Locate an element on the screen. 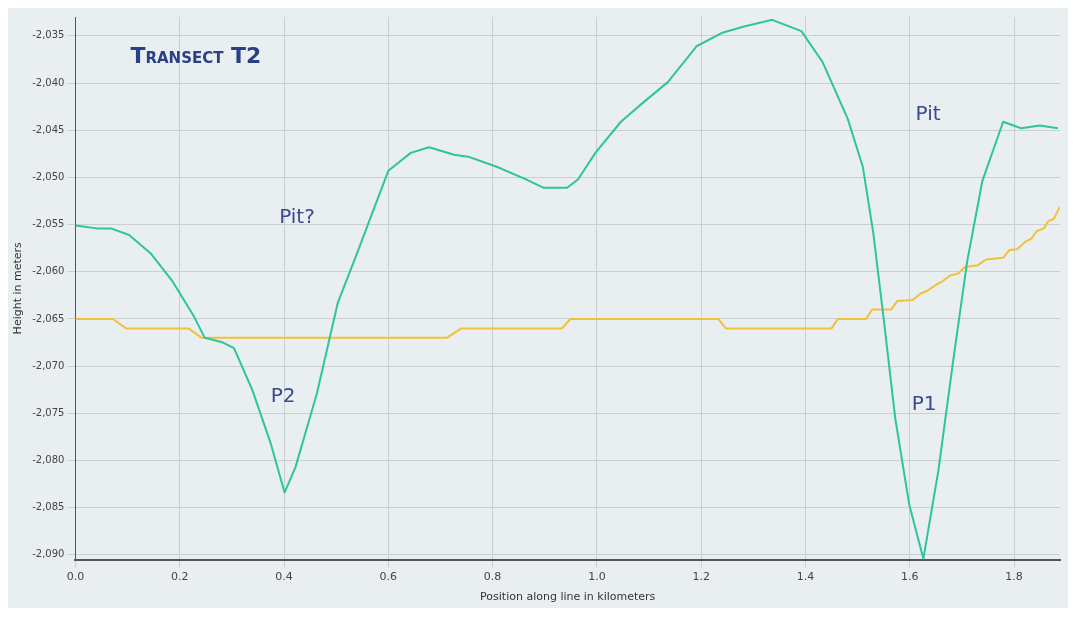 The image size is (1078, 620). text: Transect T2 is located at coordinates (196, 55).